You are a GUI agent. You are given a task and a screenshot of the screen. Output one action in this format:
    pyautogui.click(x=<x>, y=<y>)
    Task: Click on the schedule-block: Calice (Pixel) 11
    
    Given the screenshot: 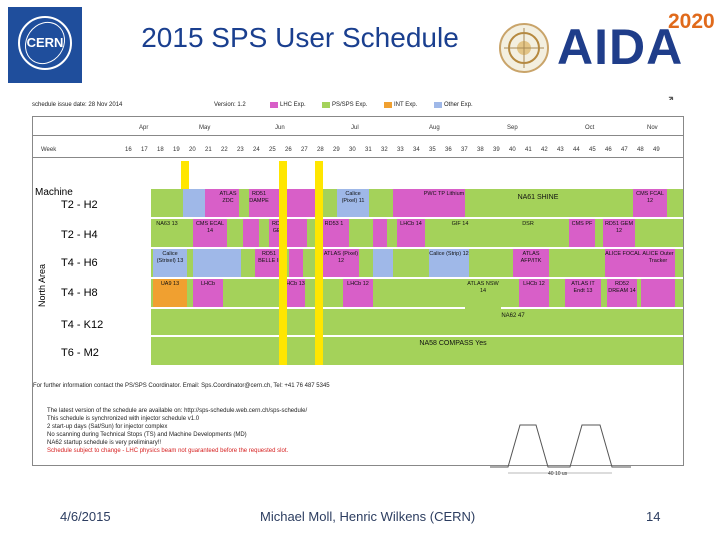 What is the action you would take?
    pyautogui.click(x=353, y=203)
    